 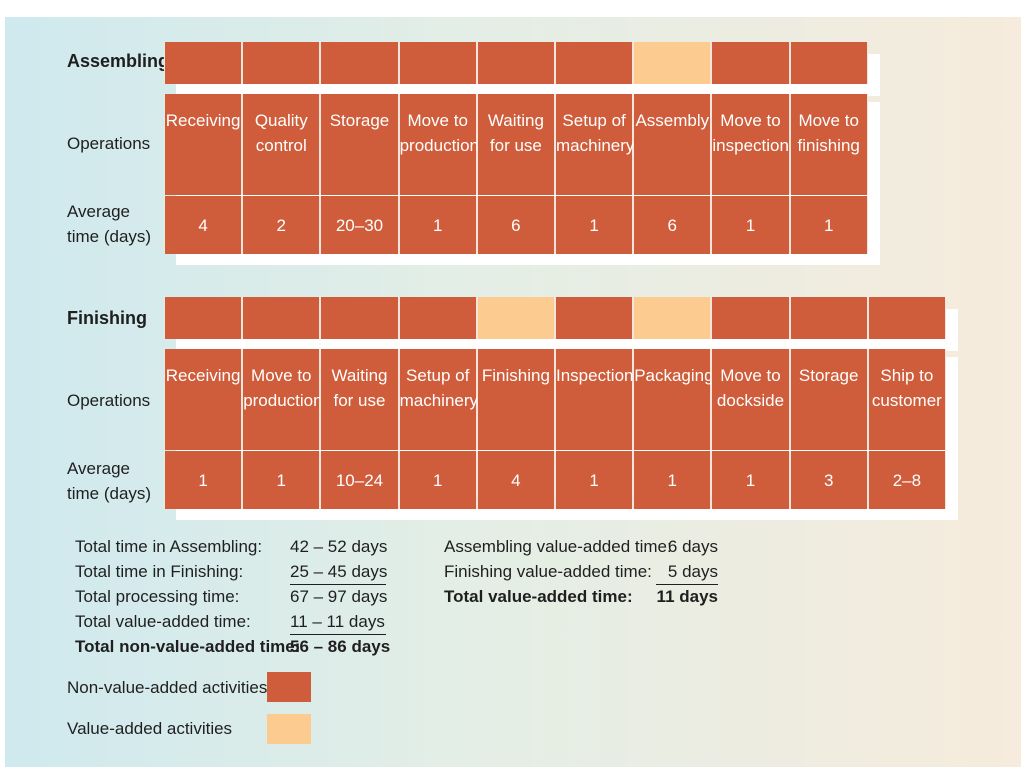 I want to click on assembling-time-cell: 4, so click(x=203, y=225).